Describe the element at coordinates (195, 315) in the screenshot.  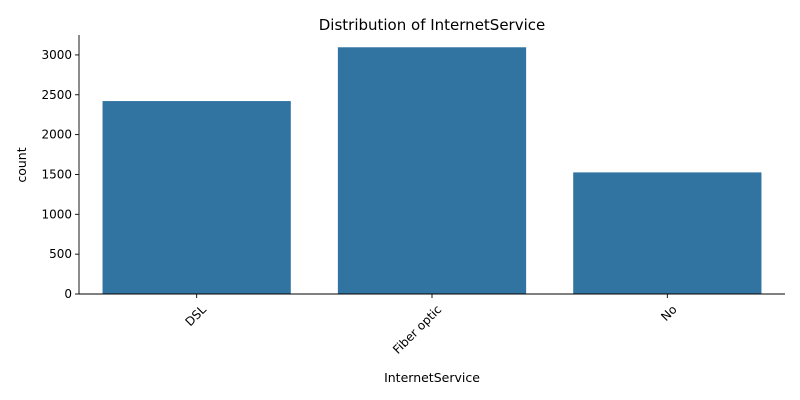
I see `x-tick-label: DSL` at that location.